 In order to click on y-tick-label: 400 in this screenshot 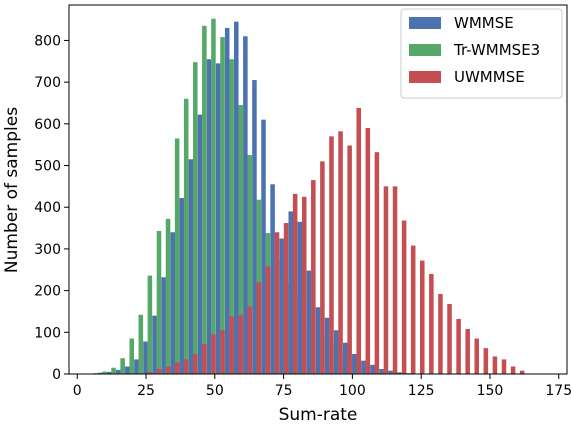, I will do `click(47, 208)`.